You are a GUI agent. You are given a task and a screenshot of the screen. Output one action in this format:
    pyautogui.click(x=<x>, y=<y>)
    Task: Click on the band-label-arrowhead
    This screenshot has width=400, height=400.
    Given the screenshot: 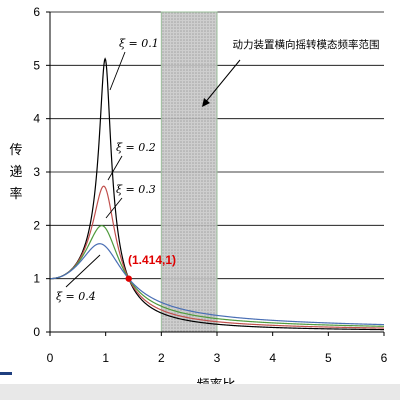 What is the action you would take?
    pyautogui.click(x=206, y=102)
    